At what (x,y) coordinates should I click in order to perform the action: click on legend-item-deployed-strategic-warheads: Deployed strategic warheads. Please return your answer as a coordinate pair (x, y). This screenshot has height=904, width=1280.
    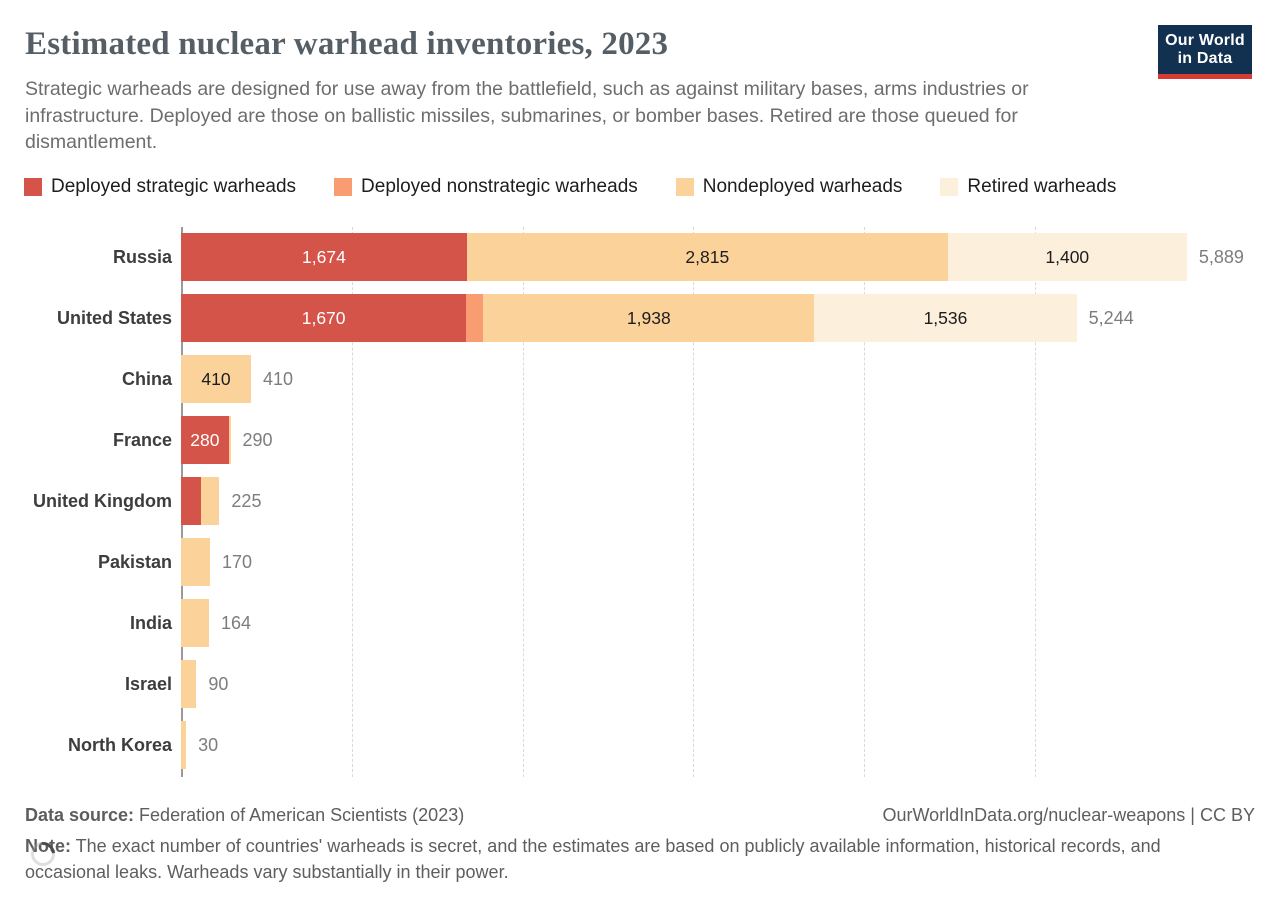
    Looking at the image, I should click on (160, 187).